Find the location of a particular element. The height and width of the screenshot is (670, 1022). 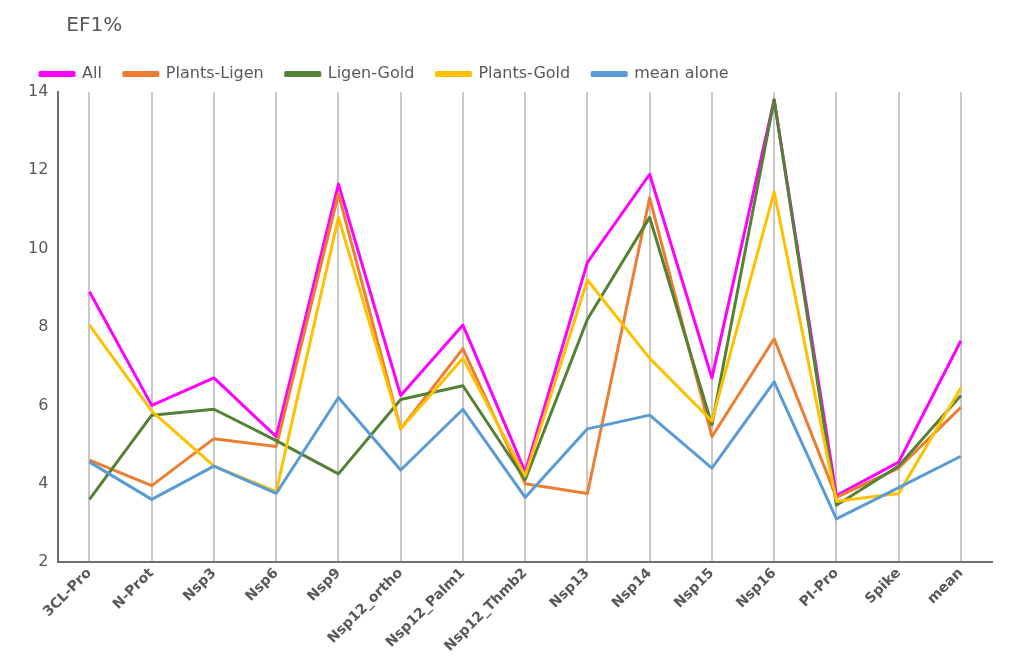

y-tick-label: 2 is located at coordinates (43, 561).